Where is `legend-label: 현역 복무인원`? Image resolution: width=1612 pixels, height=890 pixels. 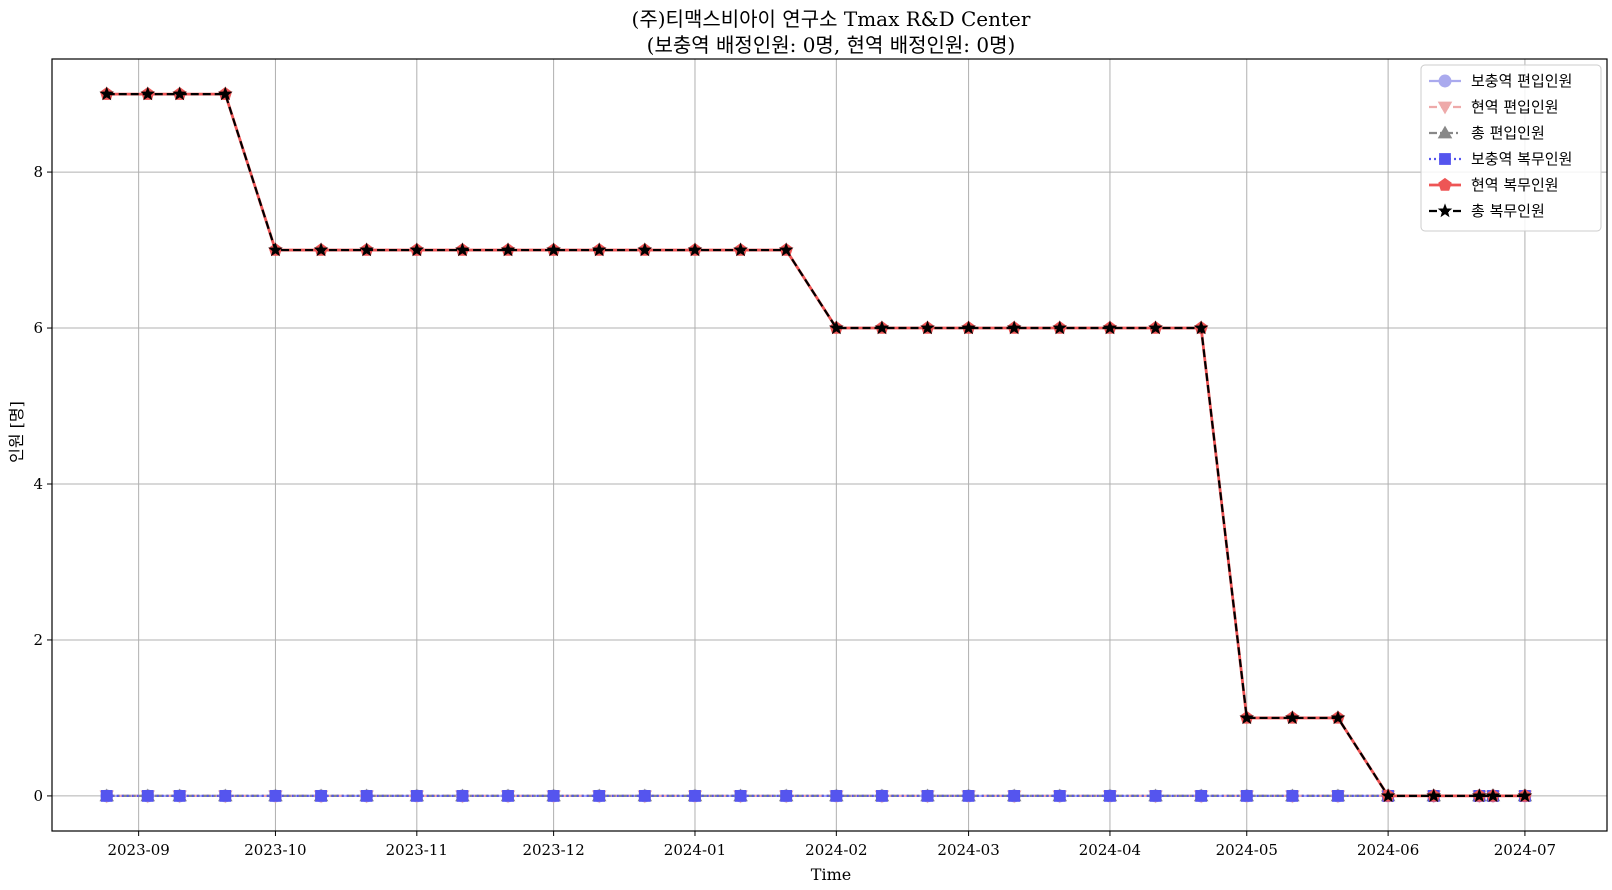
legend-label: 현역 복무인원 is located at coordinates (1515, 185).